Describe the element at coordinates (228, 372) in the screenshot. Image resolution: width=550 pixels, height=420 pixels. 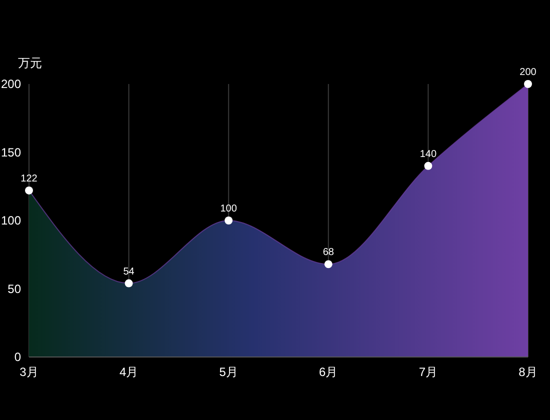
I see `x-tick-label: 5月` at that location.